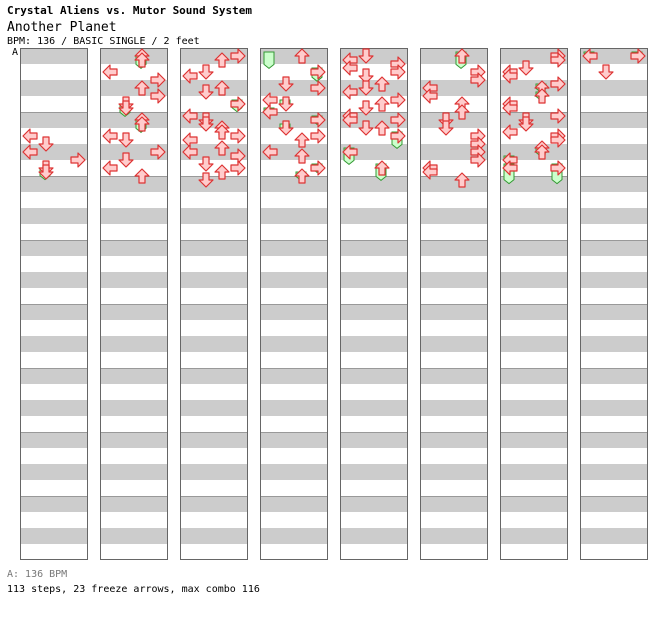 The height and width of the screenshot is (620, 672). I want to click on freeze-arrow, so click(269, 60).